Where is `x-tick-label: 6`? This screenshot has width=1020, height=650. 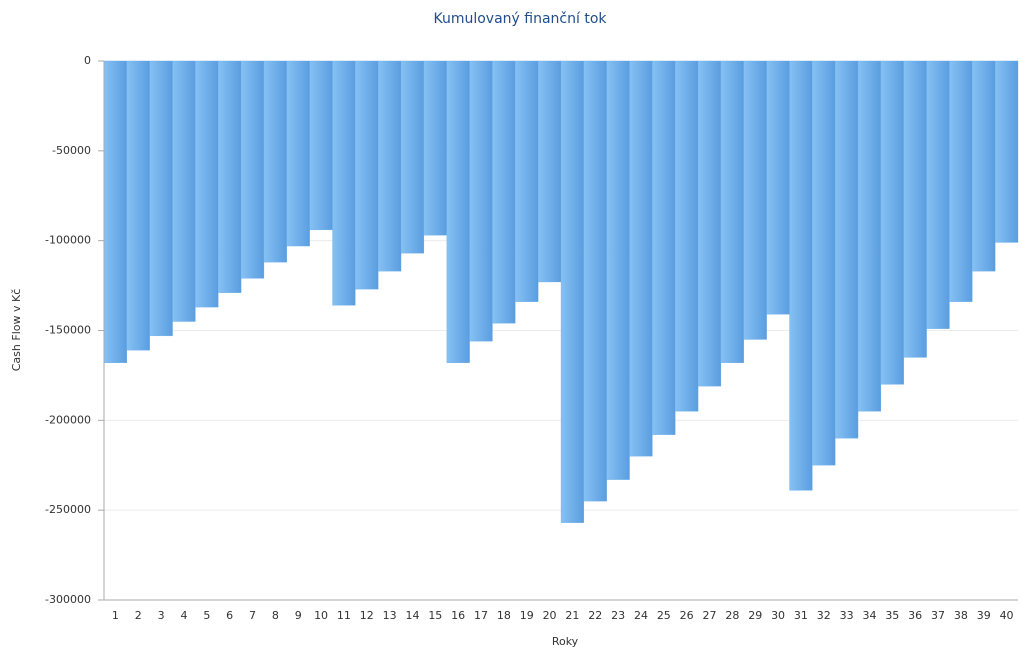
x-tick-label: 6 is located at coordinates (229, 615).